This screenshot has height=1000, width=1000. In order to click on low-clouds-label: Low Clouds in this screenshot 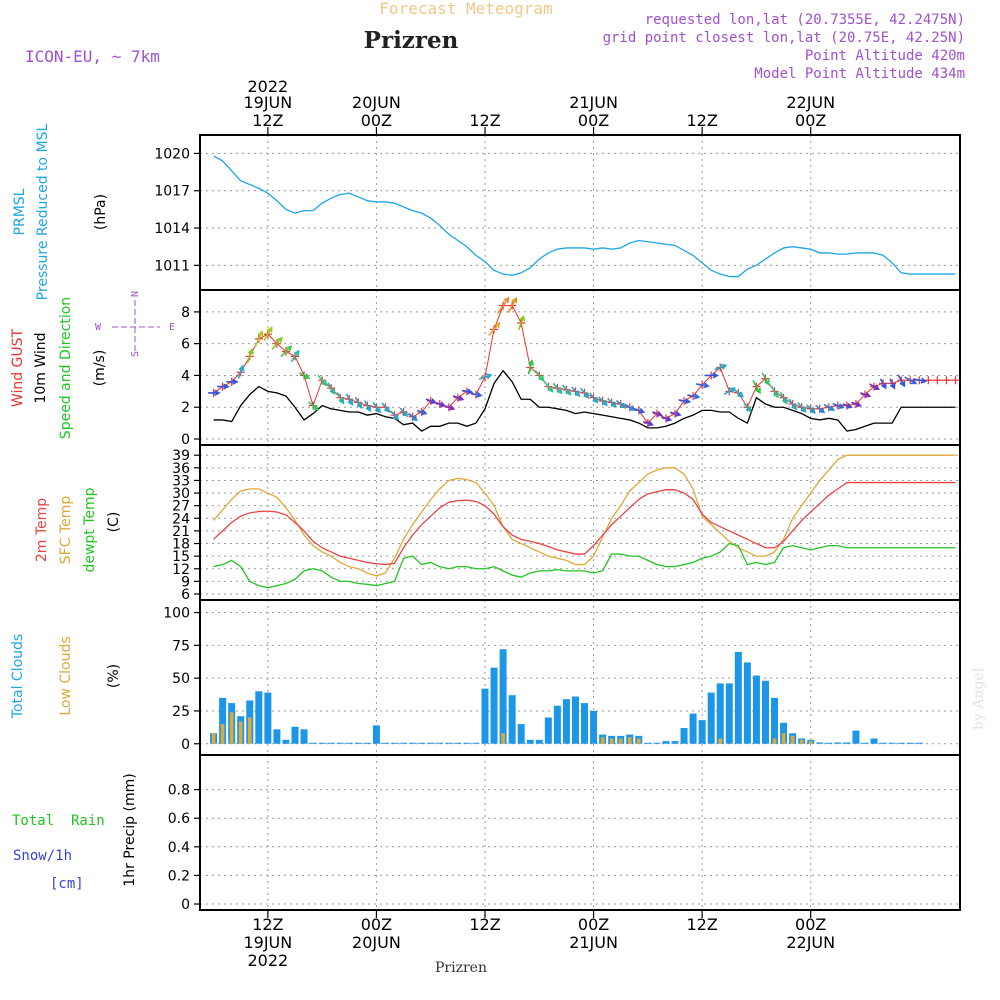, I will do `click(66, 675)`.